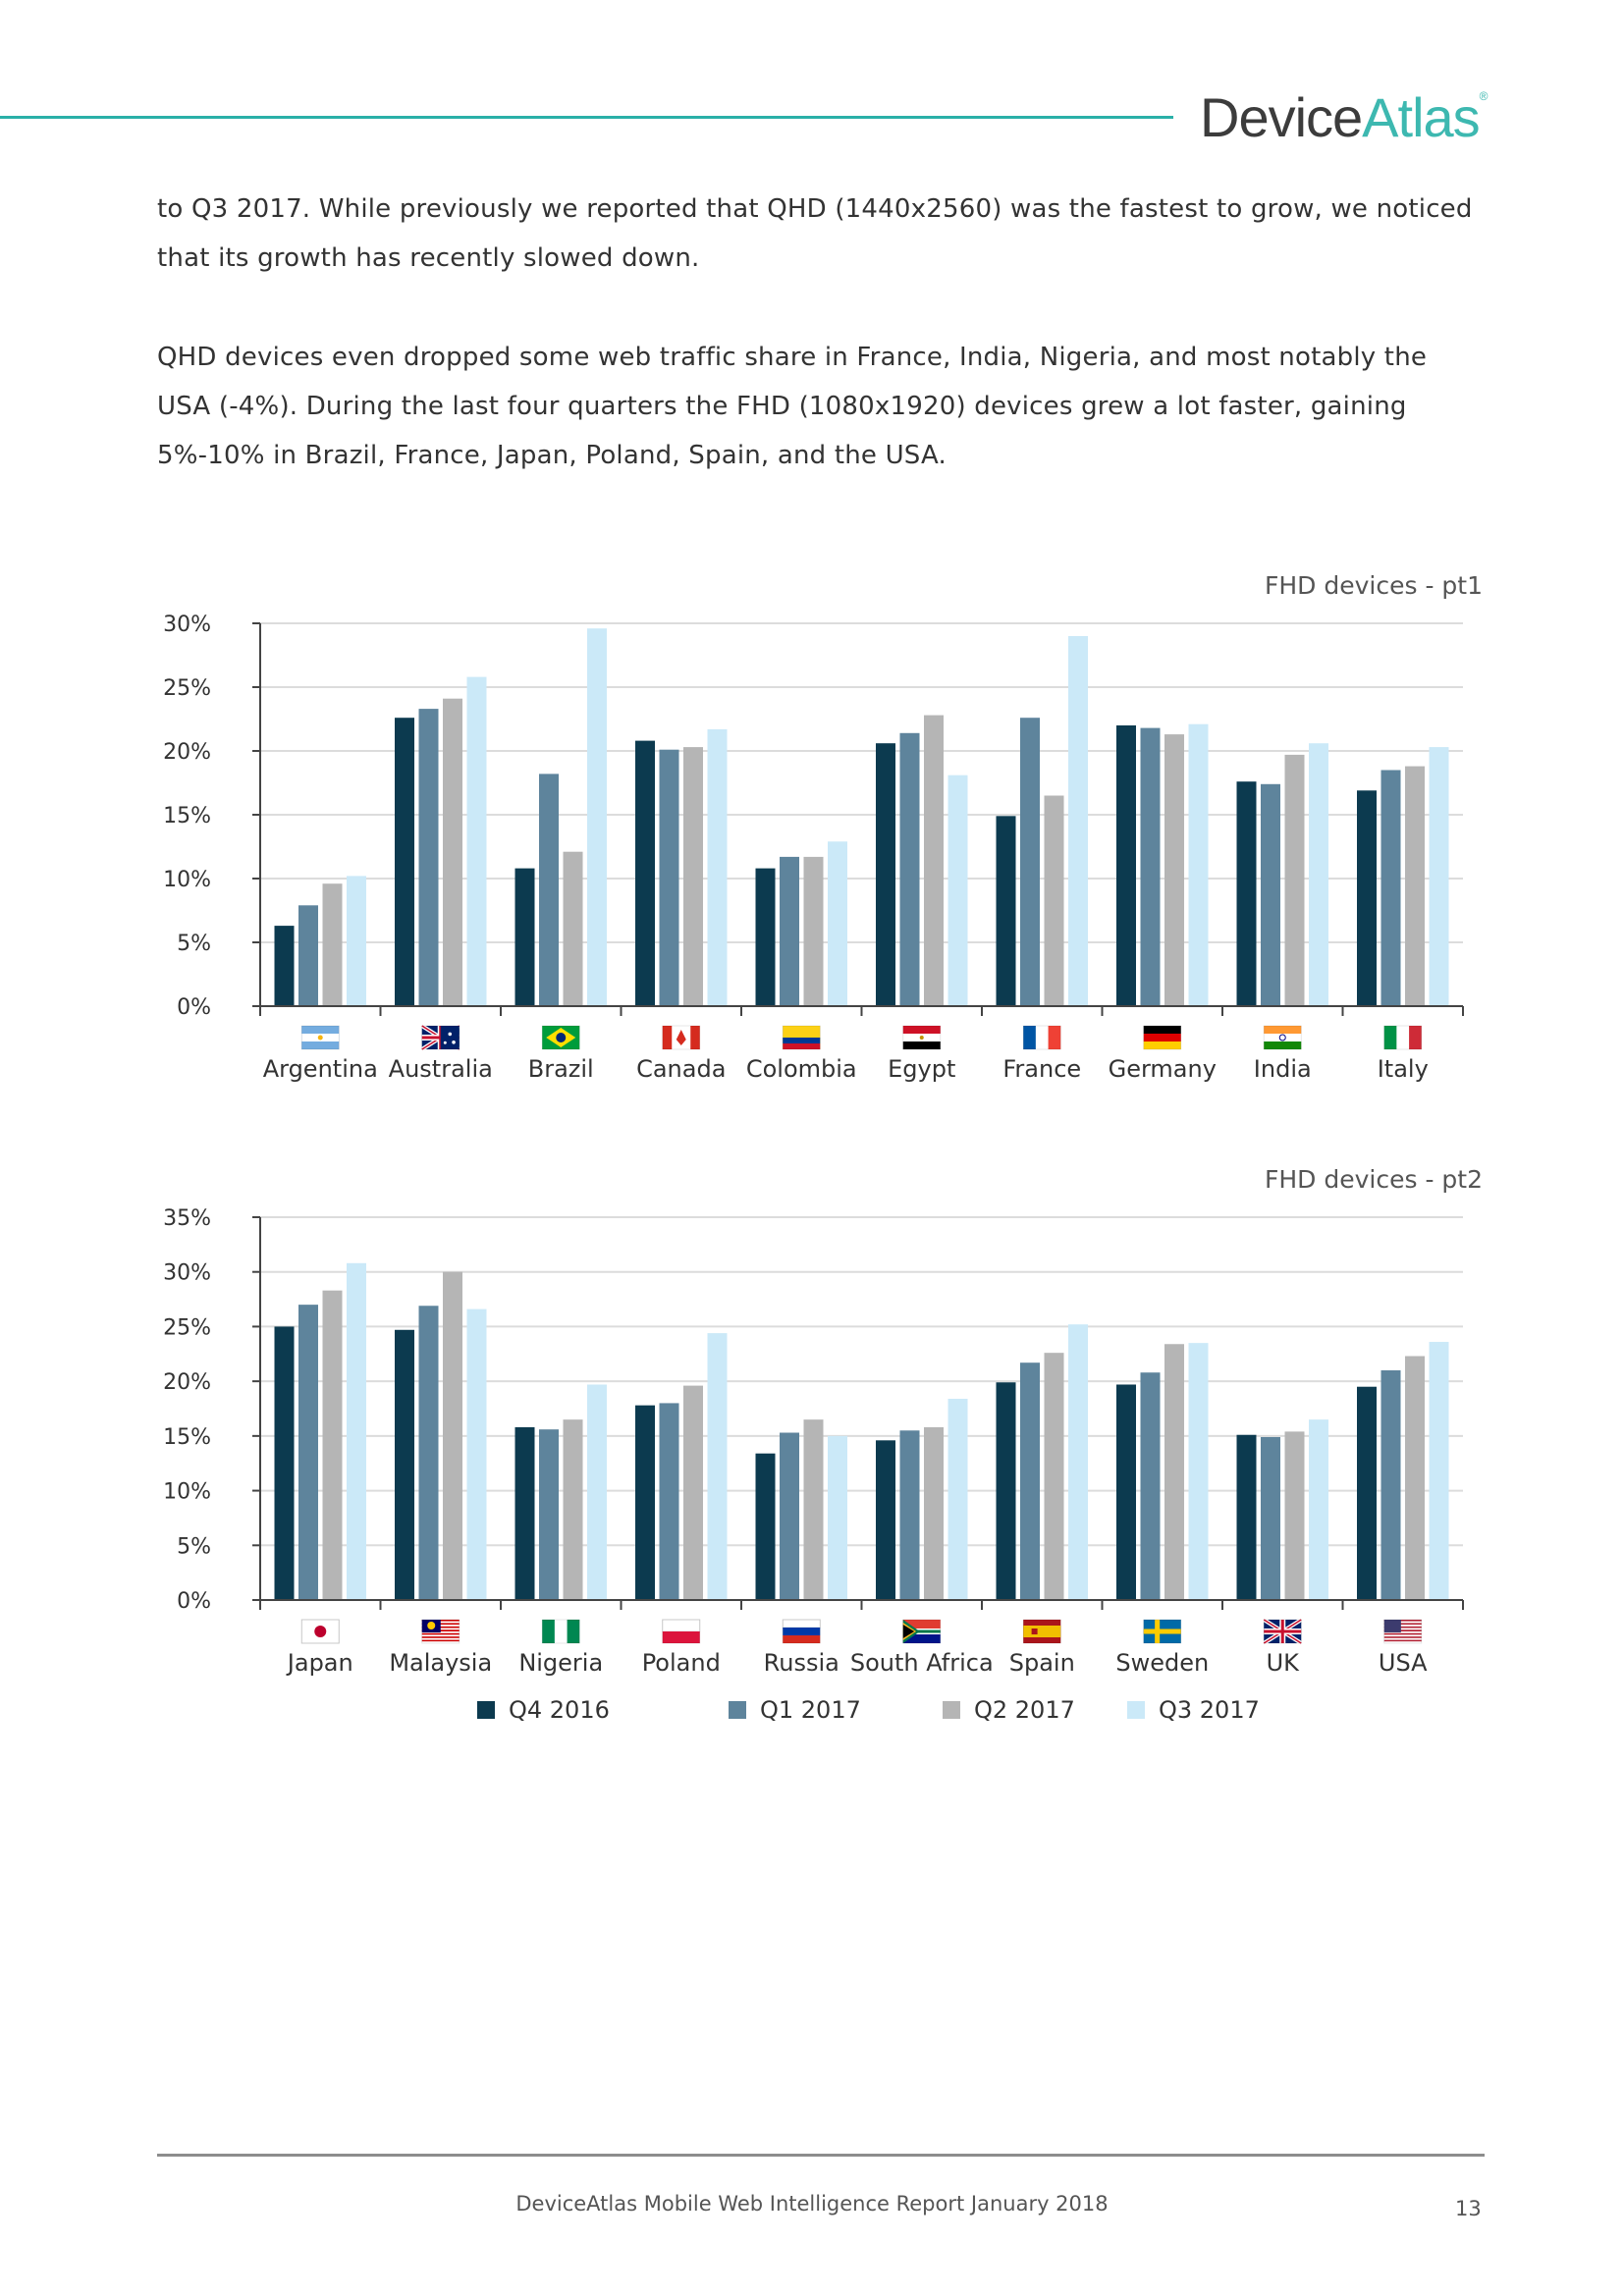 The height and width of the screenshot is (2296, 1624). What do you see at coordinates (597, 817) in the screenshot?
I see `chart1-bar-brazil-q3-2017` at bounding box center [597, 817].